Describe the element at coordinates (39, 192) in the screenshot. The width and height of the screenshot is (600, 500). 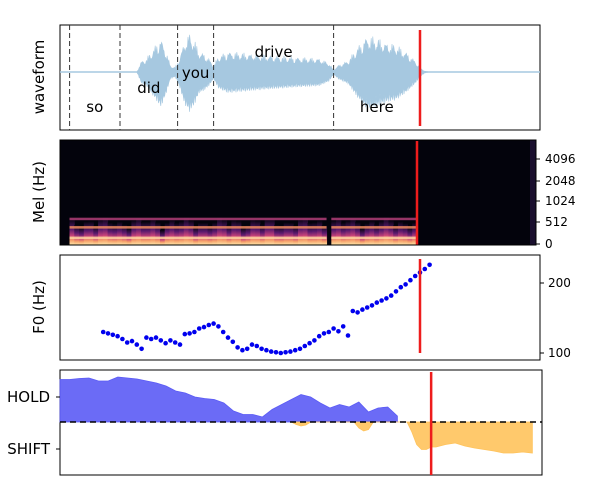
I see `mel-ylabel: Mel (Hz)` at that location.